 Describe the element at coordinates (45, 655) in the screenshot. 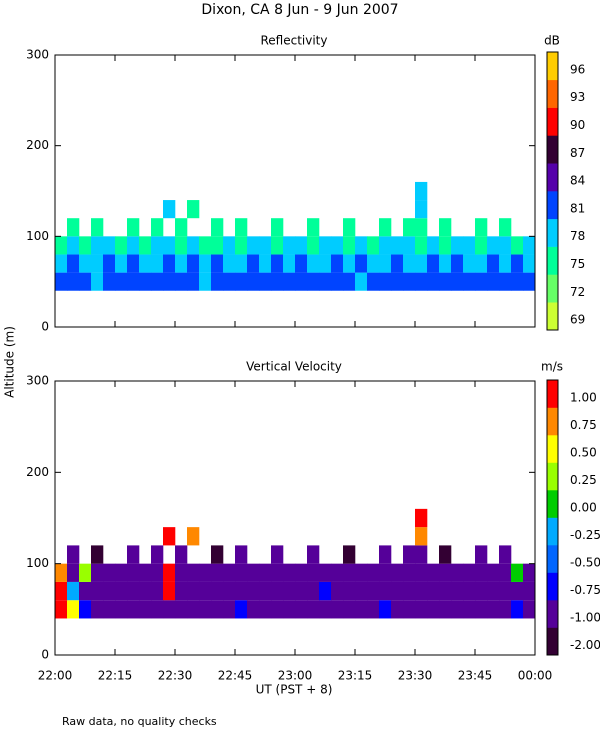

I see `y-tick-label: 0` at that location.